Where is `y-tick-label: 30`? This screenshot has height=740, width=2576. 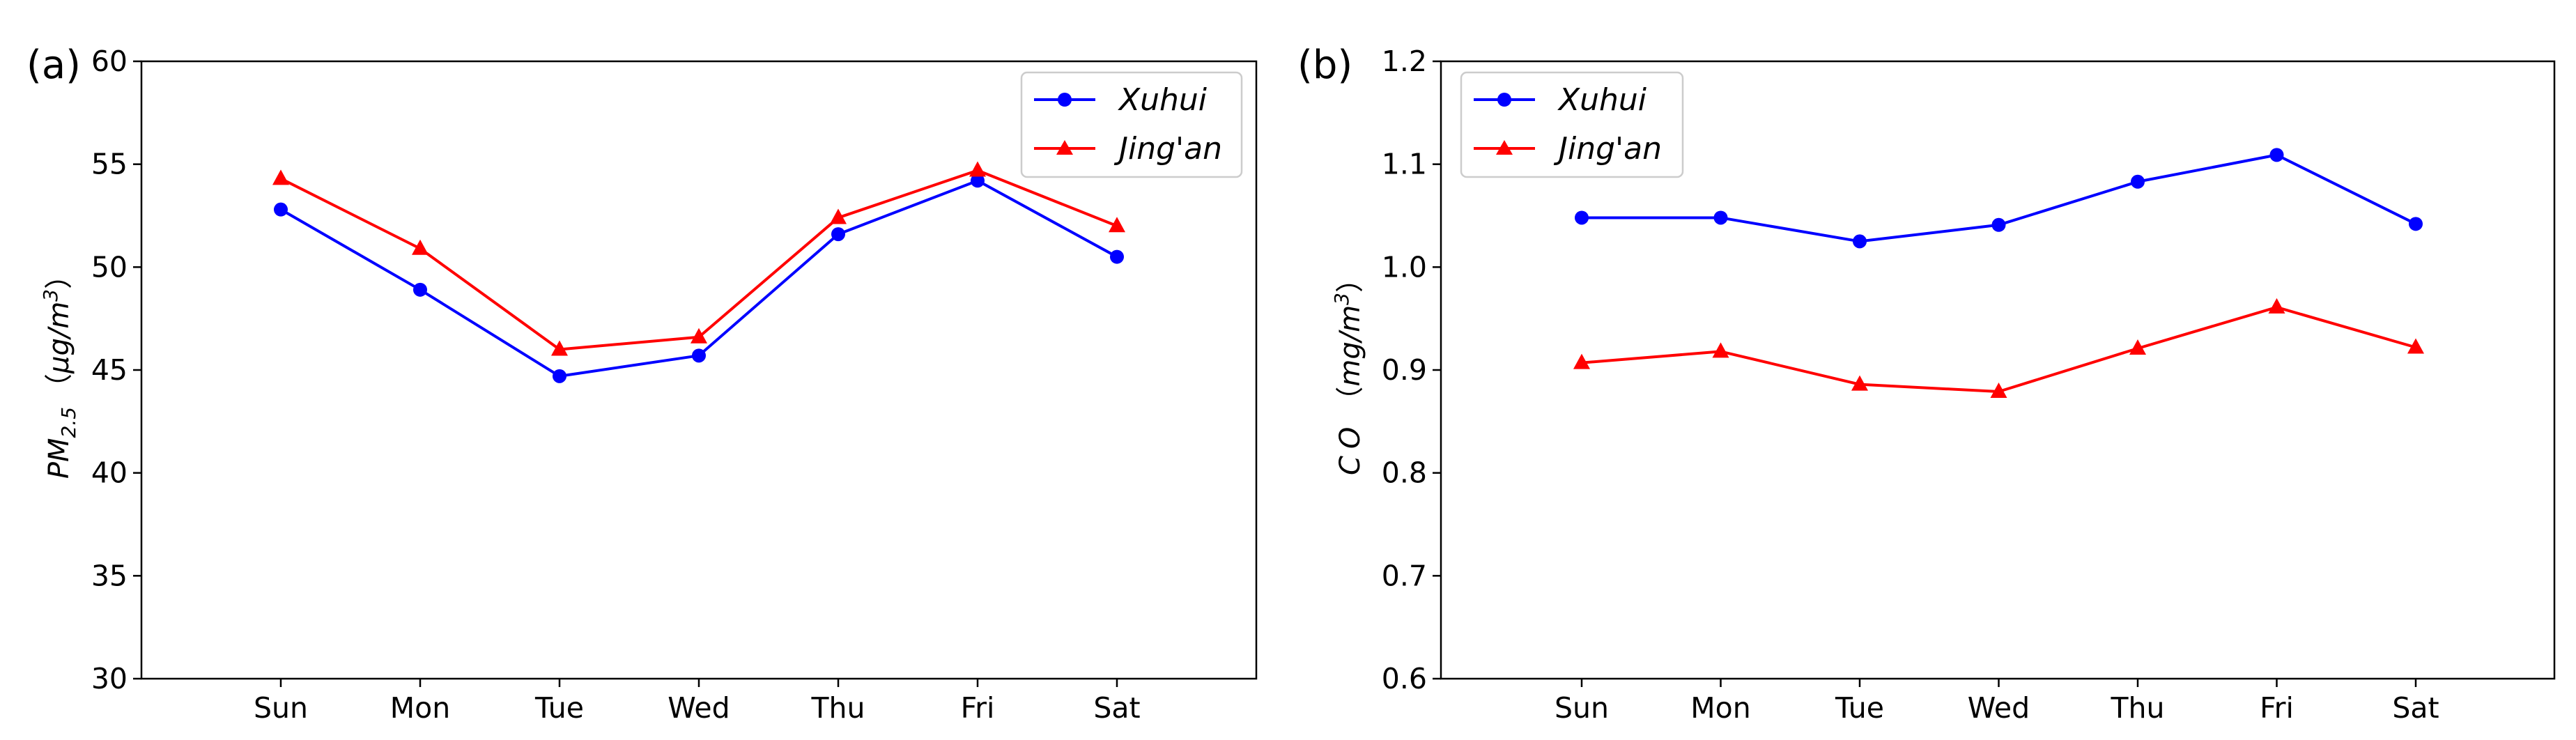 y-tick-label: 30 is located at coordinates (109, 679).